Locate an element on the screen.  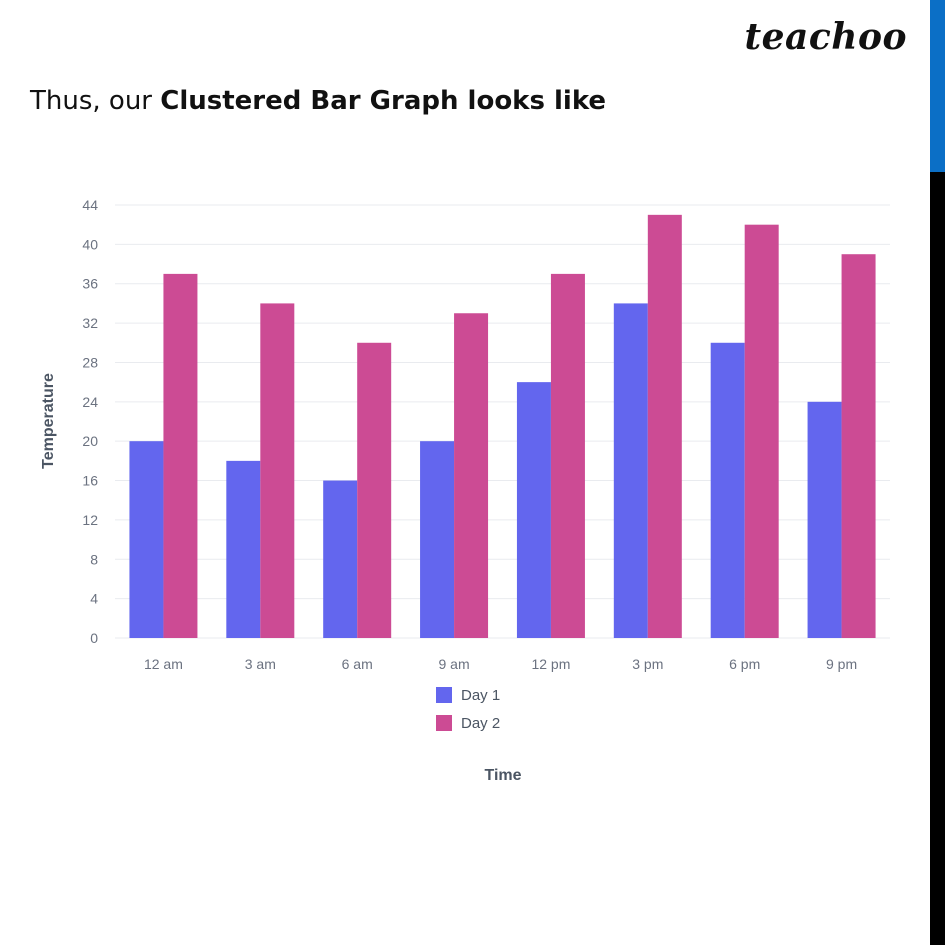
y-tick-label: 44 is located at coordinates (90, 205).